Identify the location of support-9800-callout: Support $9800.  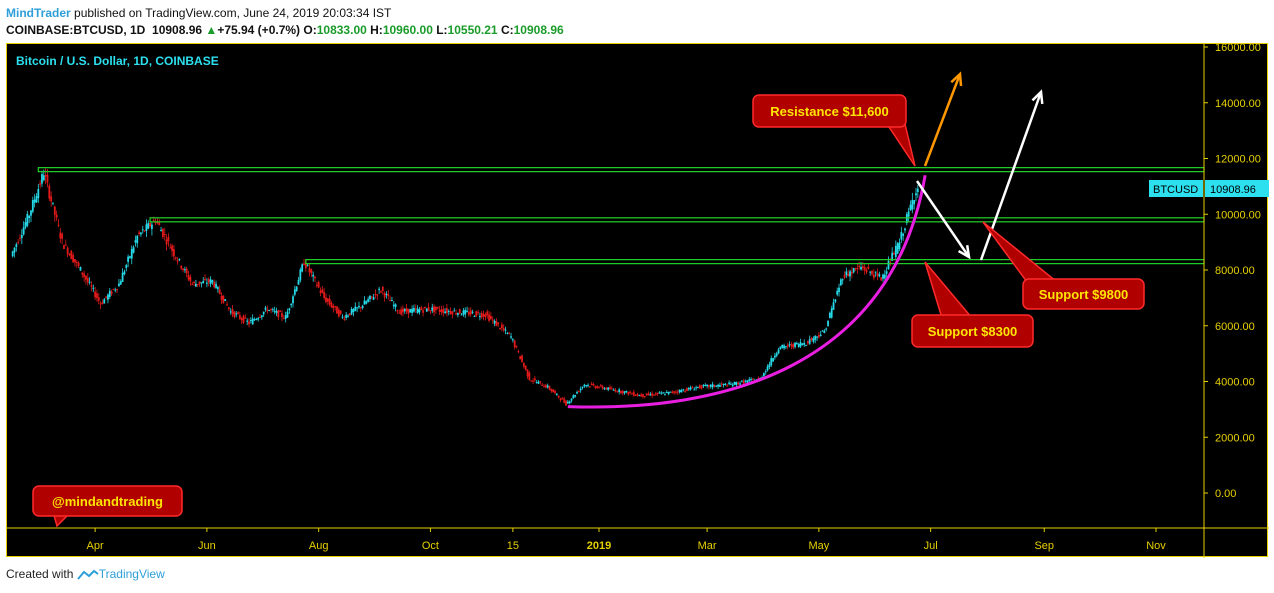
(1063, 265).